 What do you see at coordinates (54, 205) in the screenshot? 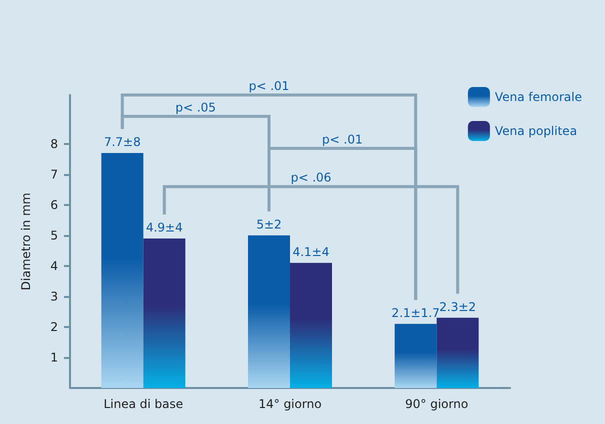
I see `y-tick-label: 6` at bounding box center [54, 205].